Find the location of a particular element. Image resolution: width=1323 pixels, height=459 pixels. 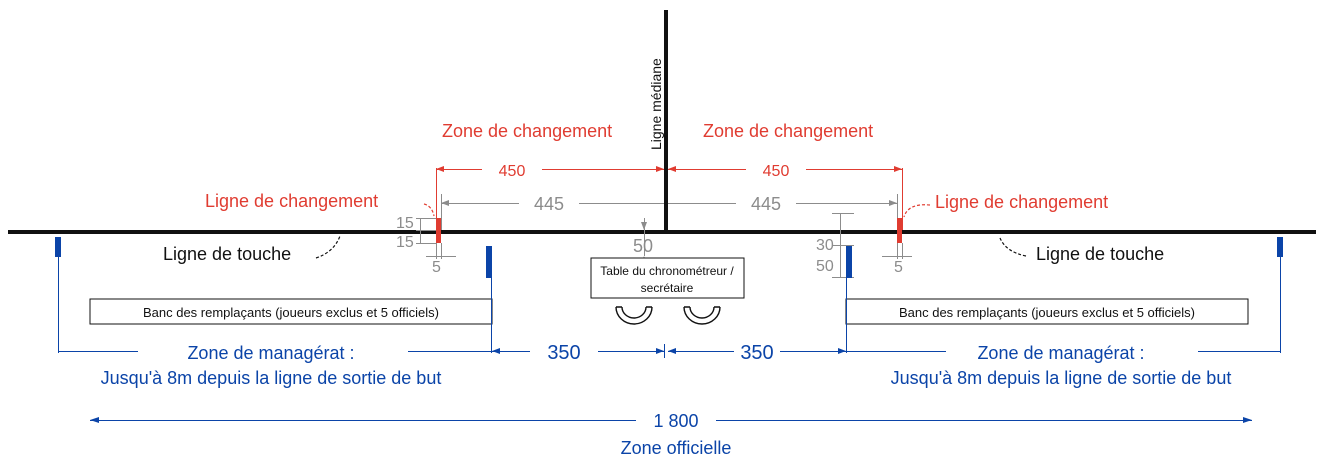

zone-changement-label-right: Zone de changement is located at coordinates (788, 131).